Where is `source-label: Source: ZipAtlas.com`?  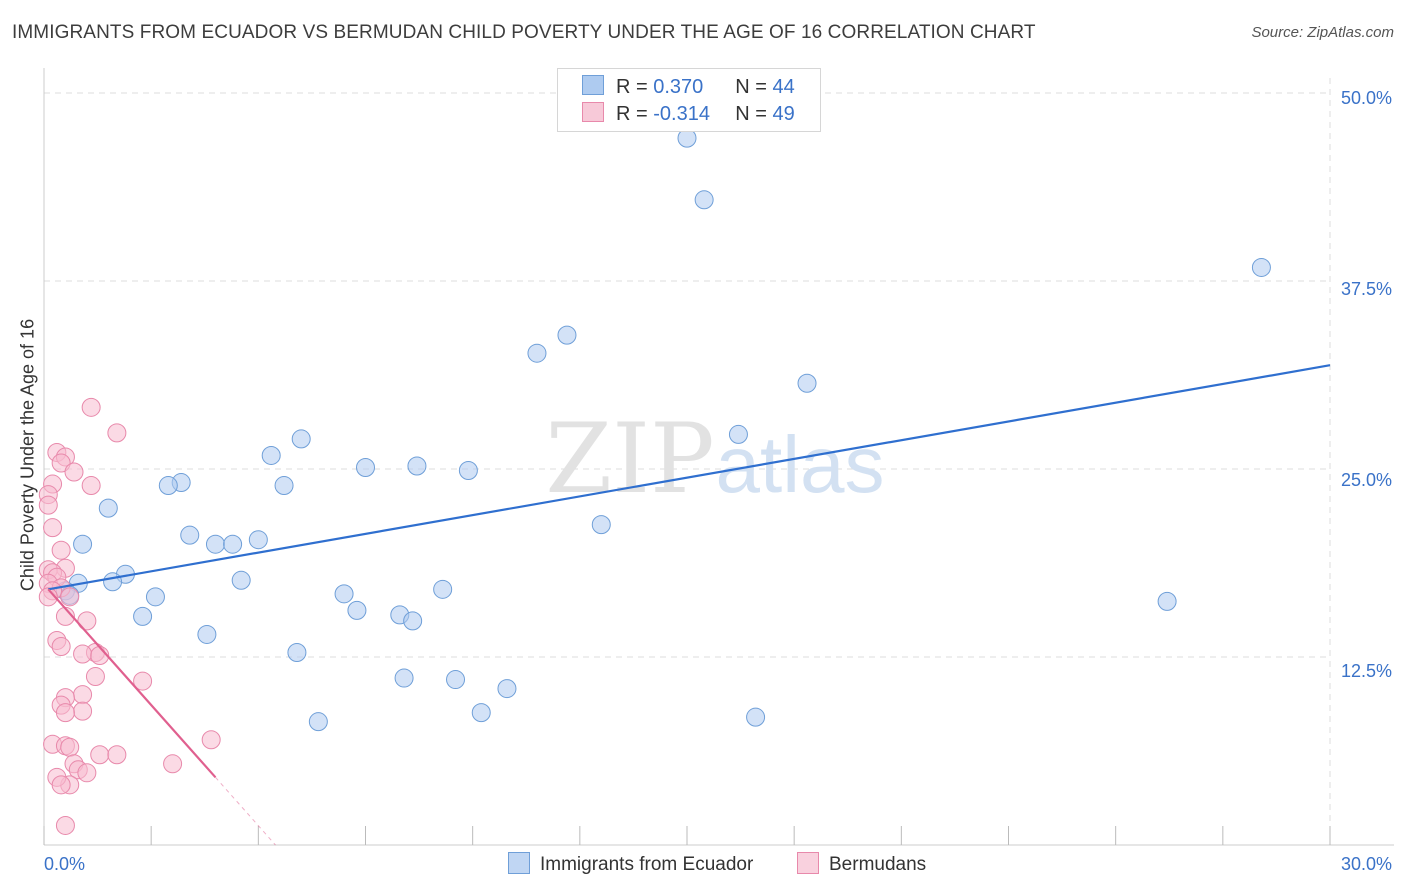
source-label: Source: ZipAtlas.com is located at coordinates (1322, 32).